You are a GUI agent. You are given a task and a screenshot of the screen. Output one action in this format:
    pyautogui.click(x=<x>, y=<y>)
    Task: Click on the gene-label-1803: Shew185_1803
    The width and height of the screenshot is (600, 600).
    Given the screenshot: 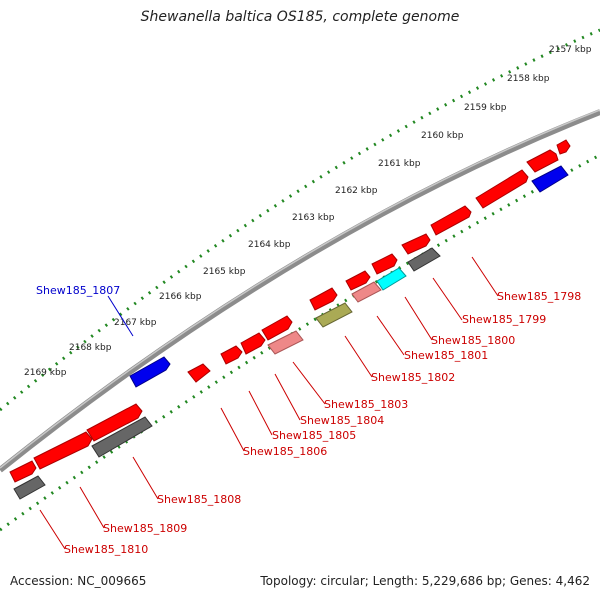 What is the action you would take?
    pyautogui.click(x=366, y=404)
    